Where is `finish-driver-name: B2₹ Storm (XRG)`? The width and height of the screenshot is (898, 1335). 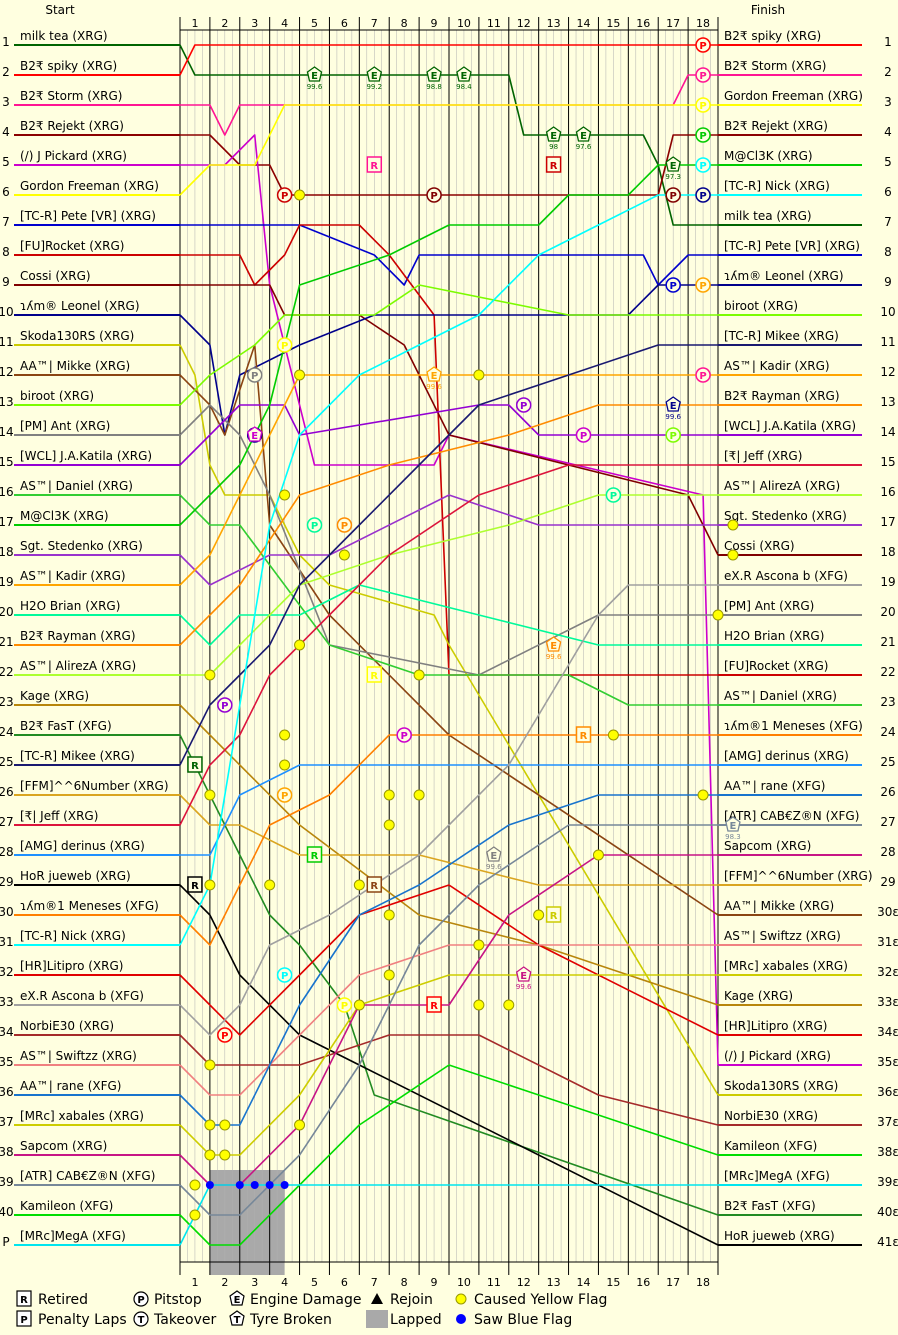
finish-driver-name: B2₹ Storm (XRG) is located at coordinates (775, 66).